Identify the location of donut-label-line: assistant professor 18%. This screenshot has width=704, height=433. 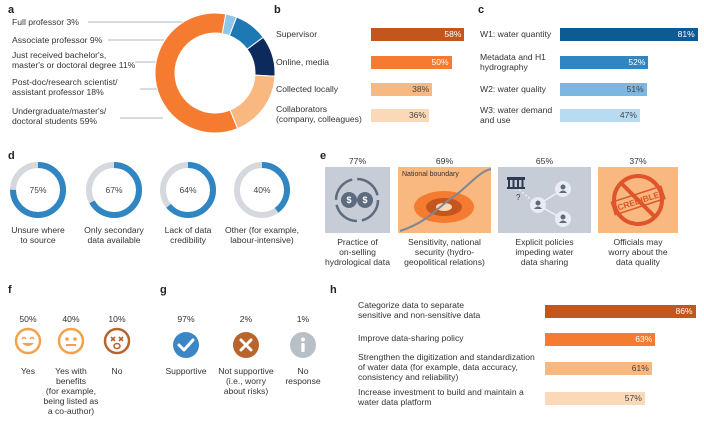
(58, 92).